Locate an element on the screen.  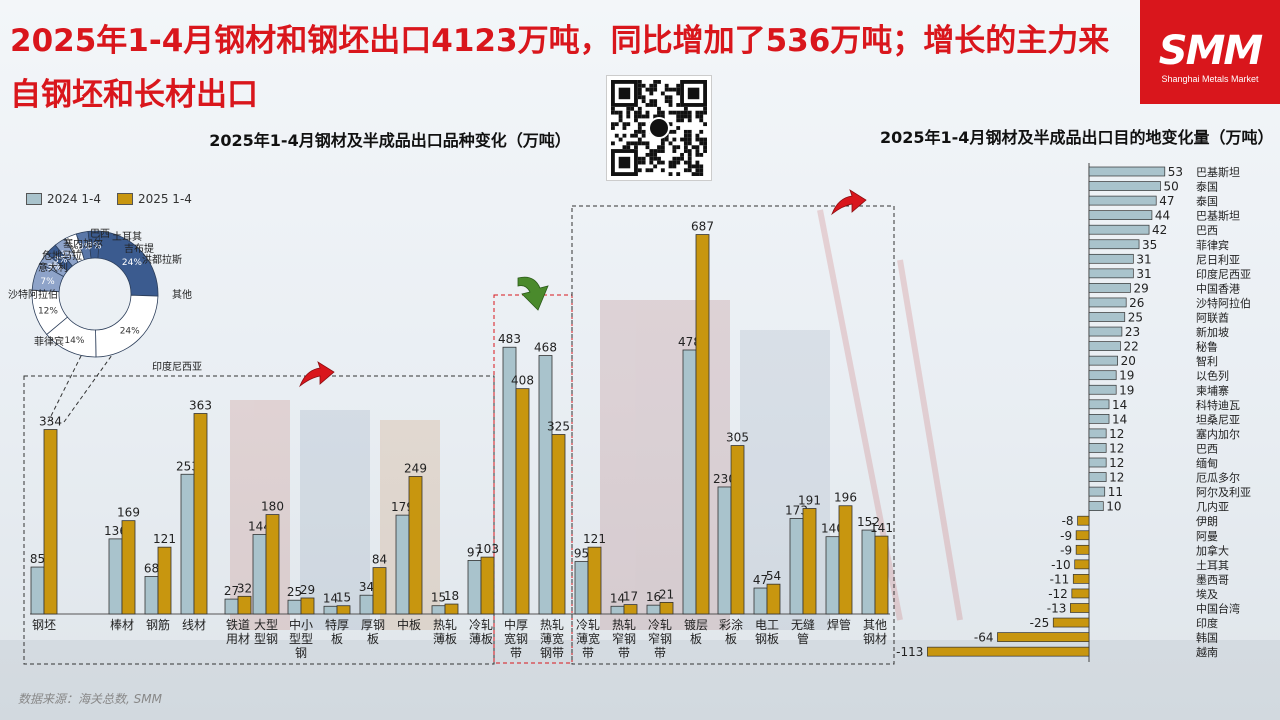
down-arrow-icon is located at coordinates (533, 293).